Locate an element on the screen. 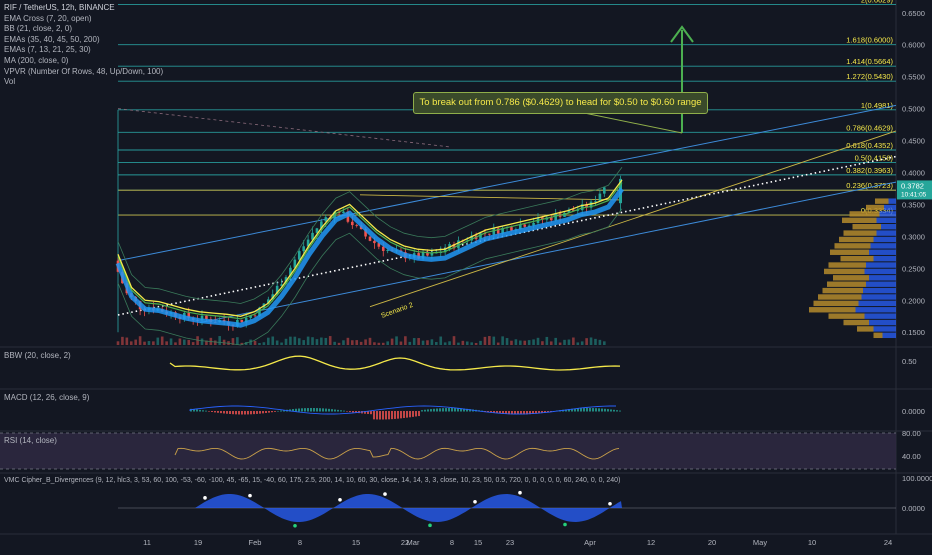 The image size is (932, 555). fib-level-label: 1.414(0.5664) is located at coordinates (869, 61).